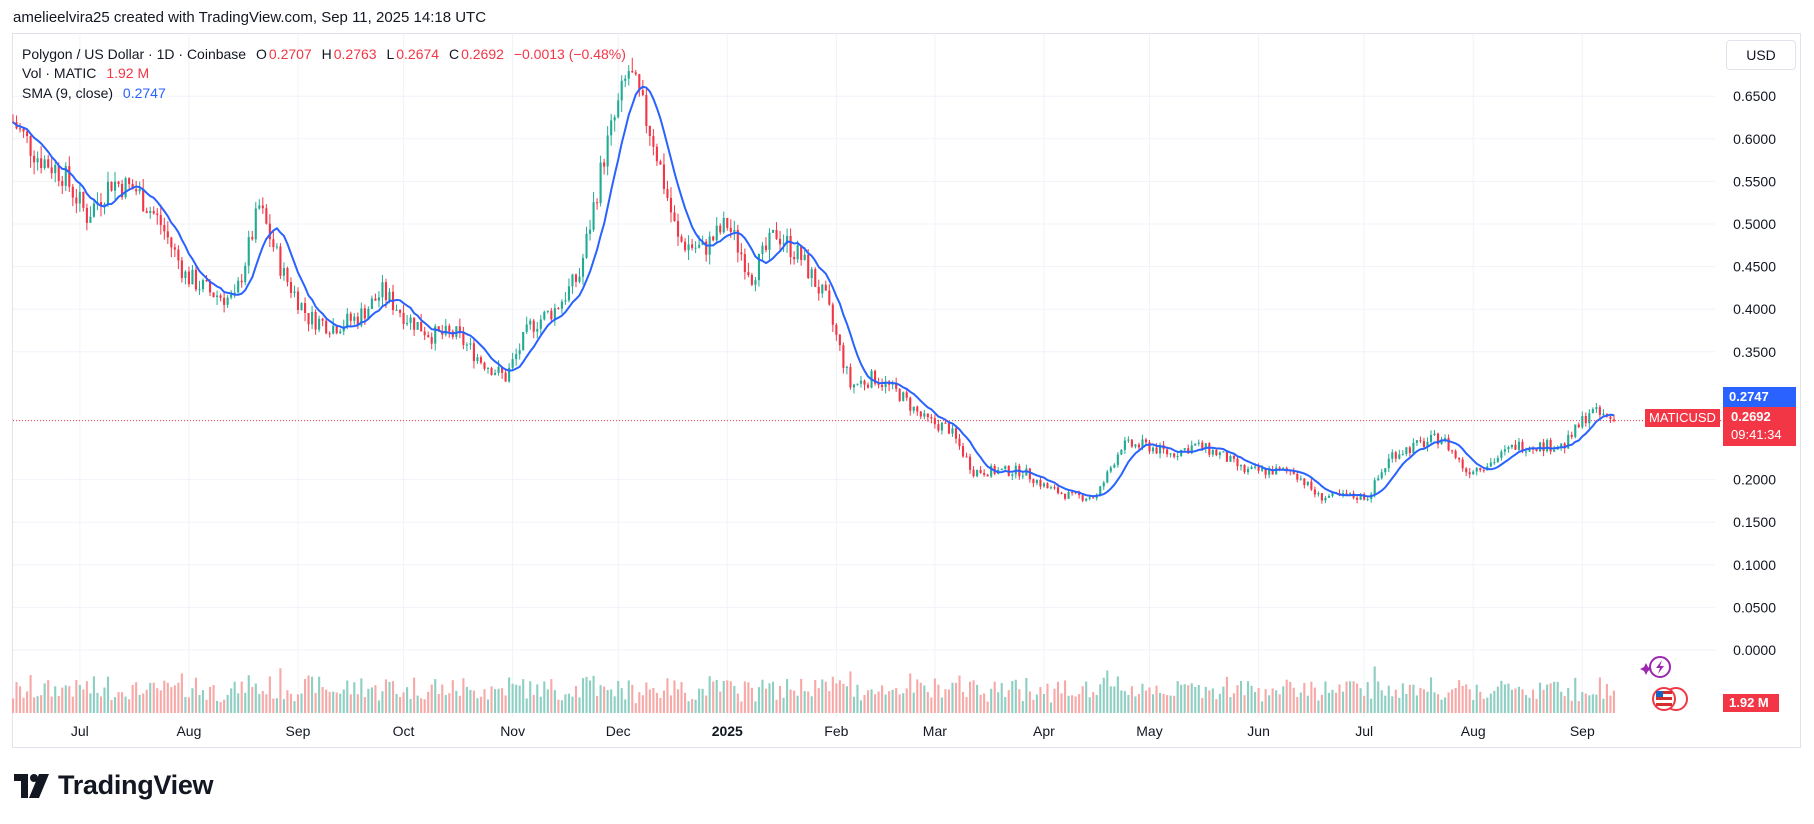  What do you see at coordinates (935, 731) in the screenshot?
I see `x-tick-label: Mar` at bounding box center [935, 731].